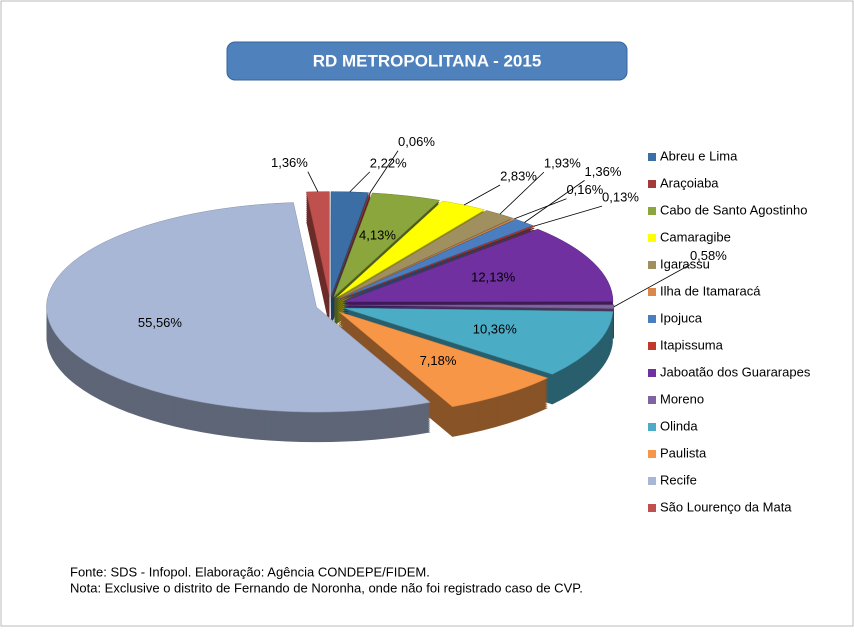 This screenshot has width=854, height=632. I want to click on legend-label: Igarassu, so click(685, 263).